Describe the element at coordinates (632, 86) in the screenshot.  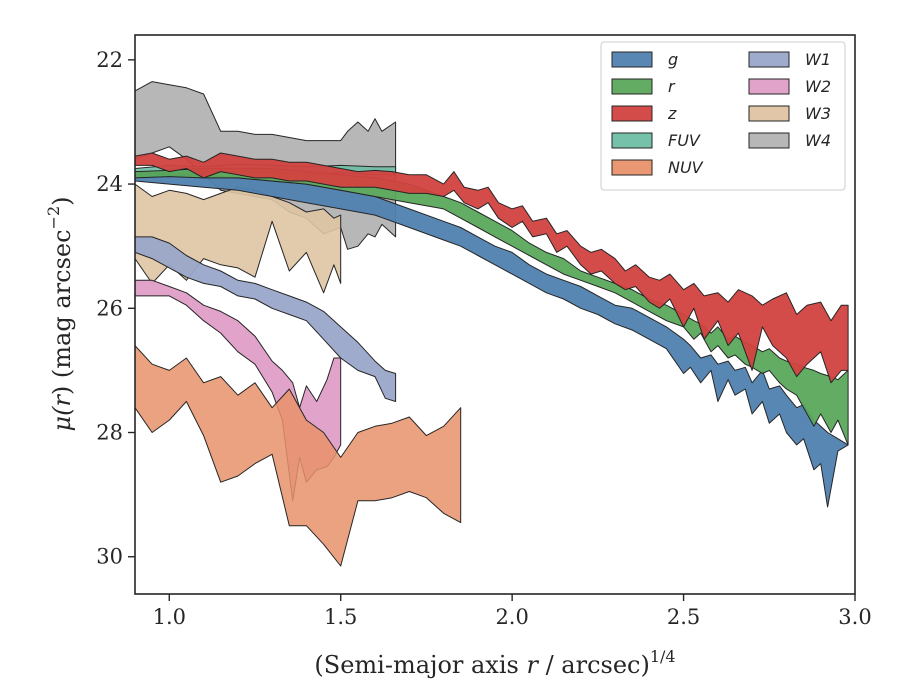
I see `legend-swatch-r` at that location.